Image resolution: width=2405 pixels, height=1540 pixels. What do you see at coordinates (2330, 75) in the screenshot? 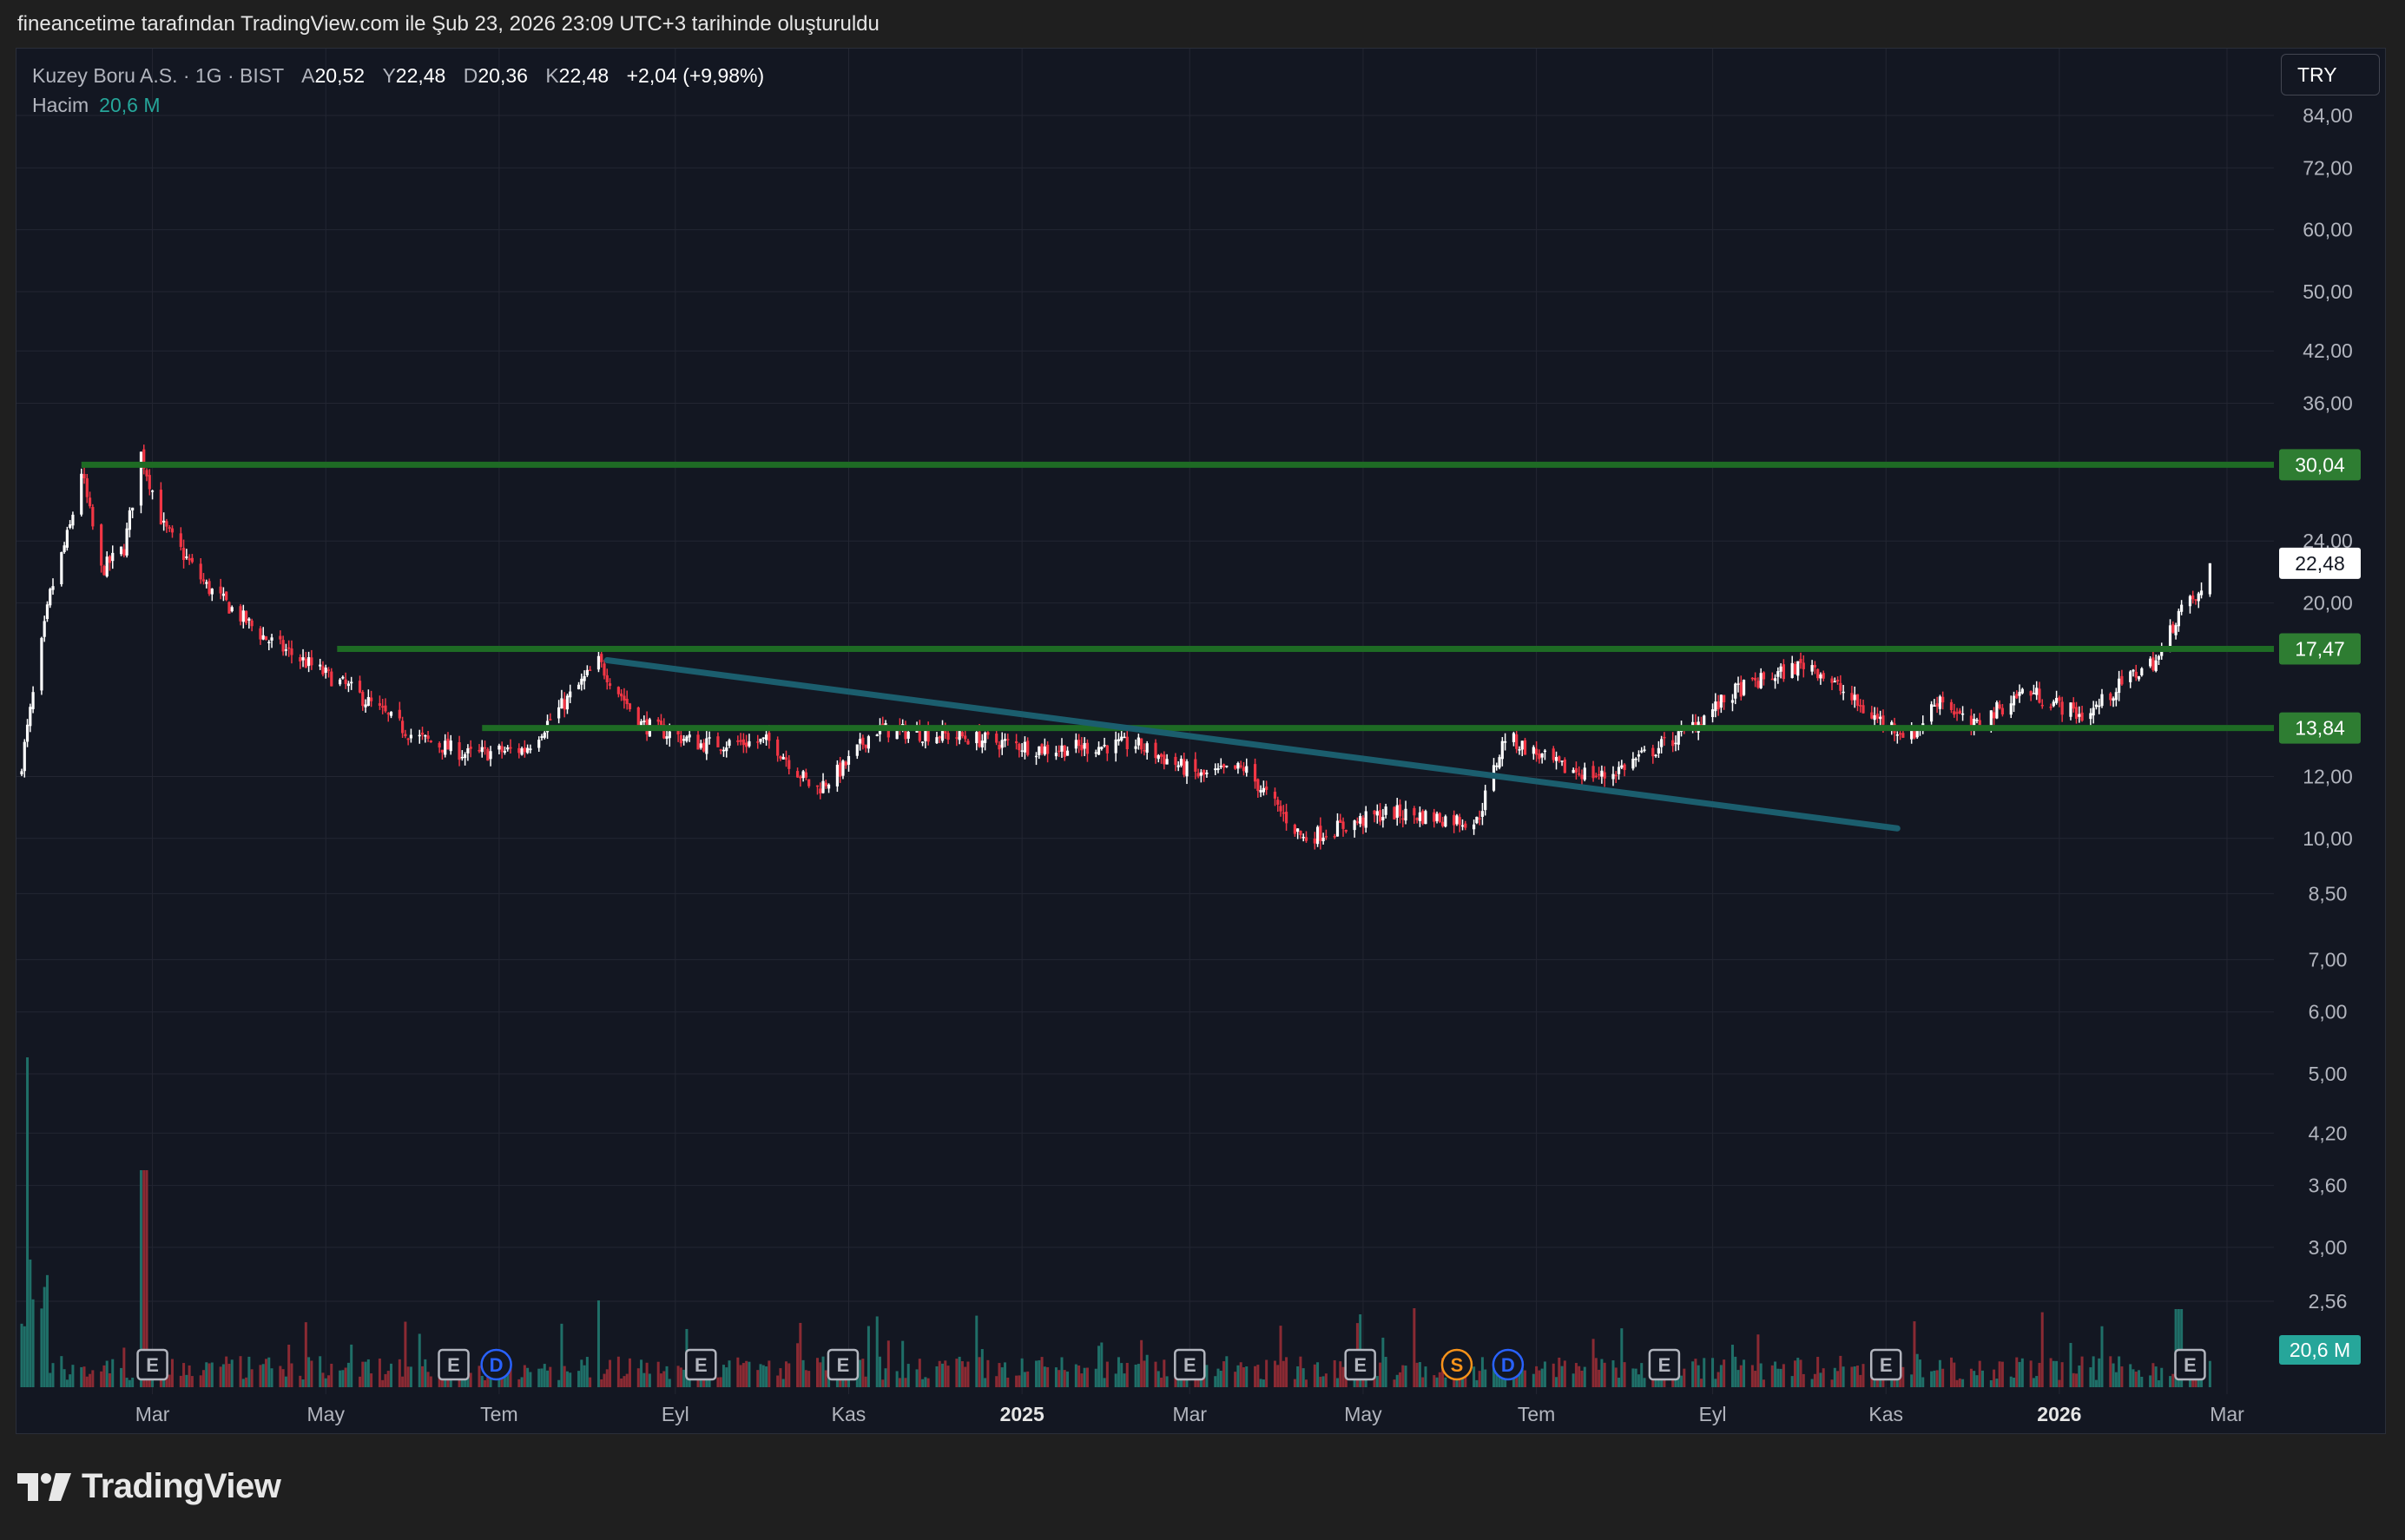
I see `currency-button: TRY` at bounding box center [2330, 75].